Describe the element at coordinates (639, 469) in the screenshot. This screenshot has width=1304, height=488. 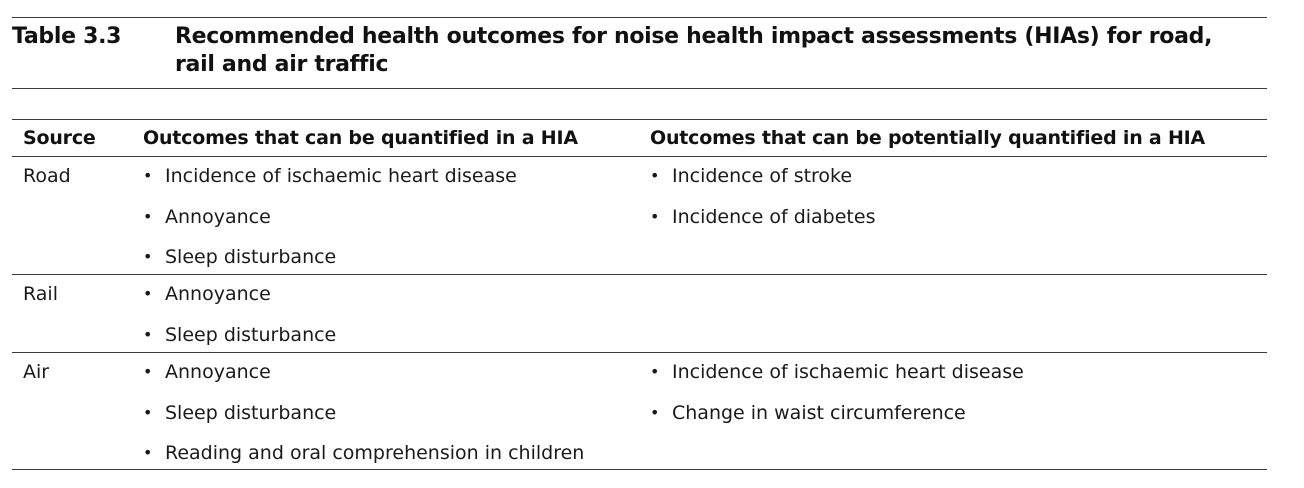
I see `table-bottom-rule` at that location.